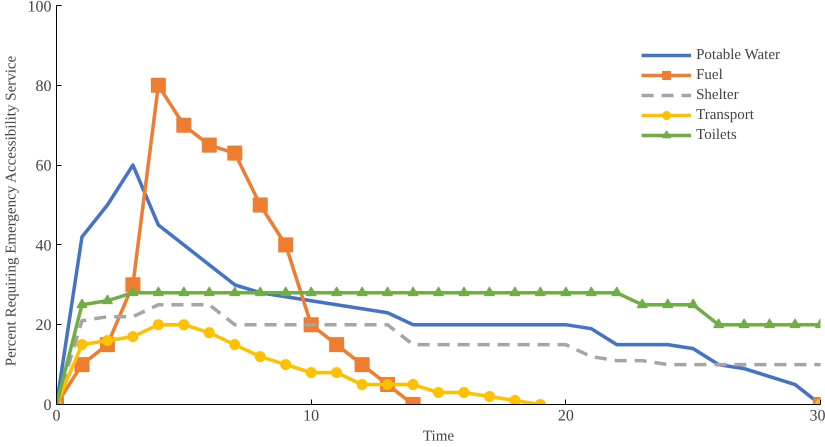 The height and width of the screenshot is (447, 825). What do you see at coordinates (44, 86) in the screenshot?
I see `y-tick-label: 80` at bounding box center [44, 86].